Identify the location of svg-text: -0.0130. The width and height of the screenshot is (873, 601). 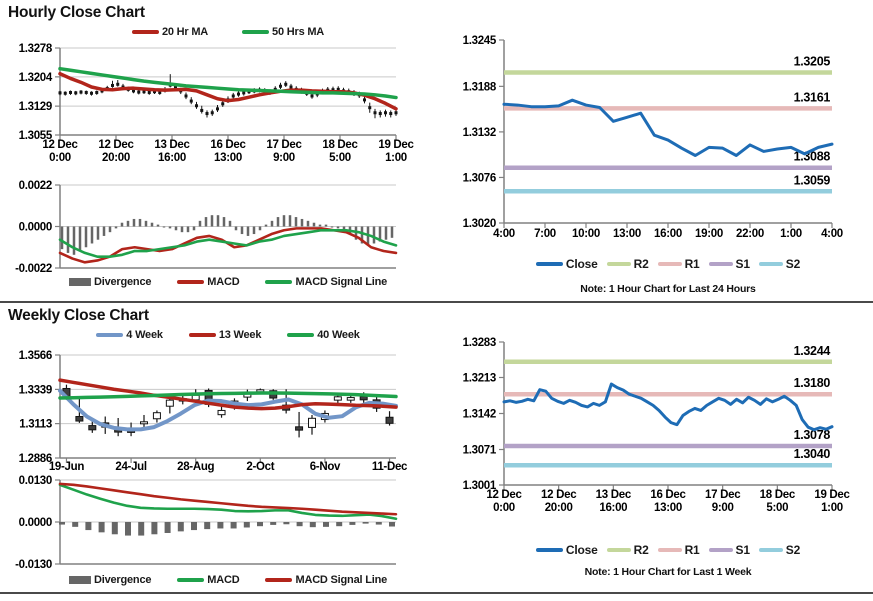
(33, 565).